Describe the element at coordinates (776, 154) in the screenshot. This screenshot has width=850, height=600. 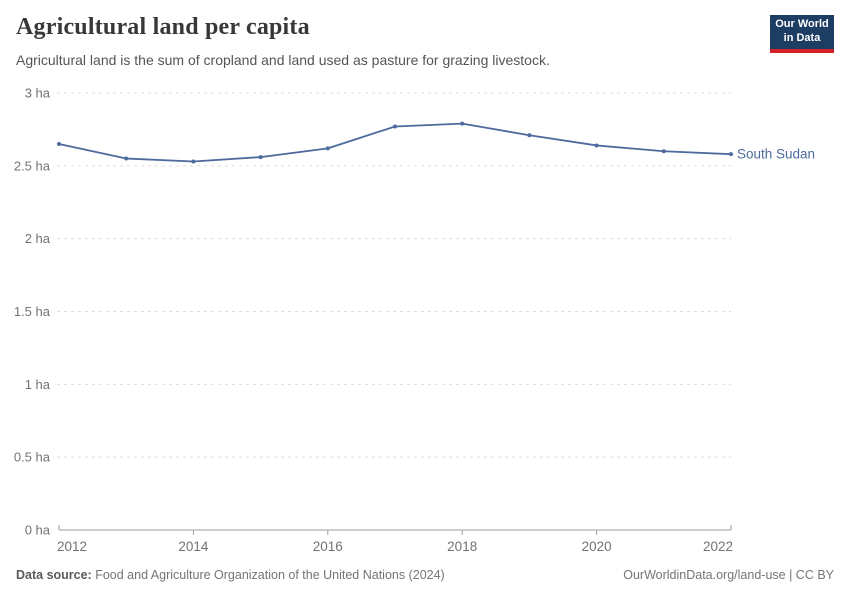
I see `series-label: South Sudan` at that location.